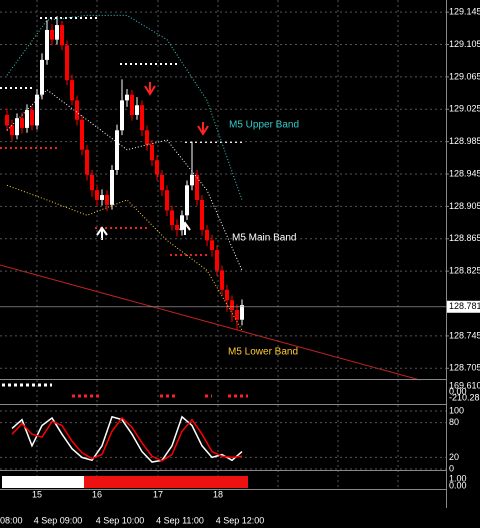  I want to click on y-tick-label: 20, so click(454, 457).